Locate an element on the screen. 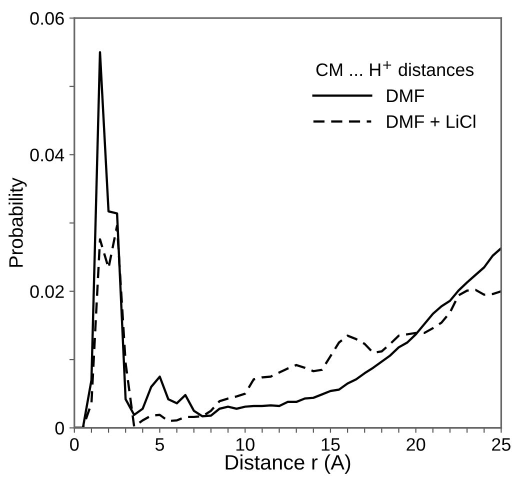 Image resolution: width=513 pixels, height=489 pixels. y-tick-label: 0.06 is located at coordinates (47, 18).